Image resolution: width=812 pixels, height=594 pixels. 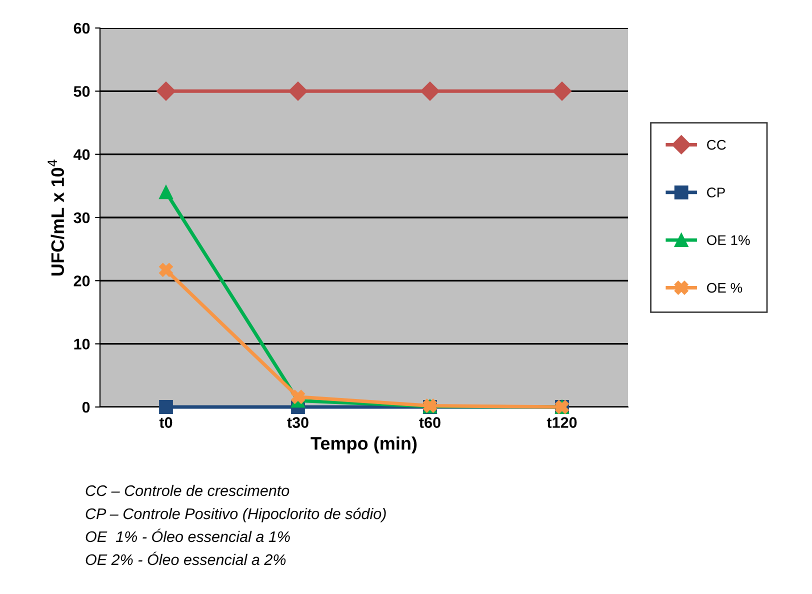 What do you see at coordinates (86, 407) in the screenshot?
I see `y-tick-label: 0` at bounding box center [86, 407].